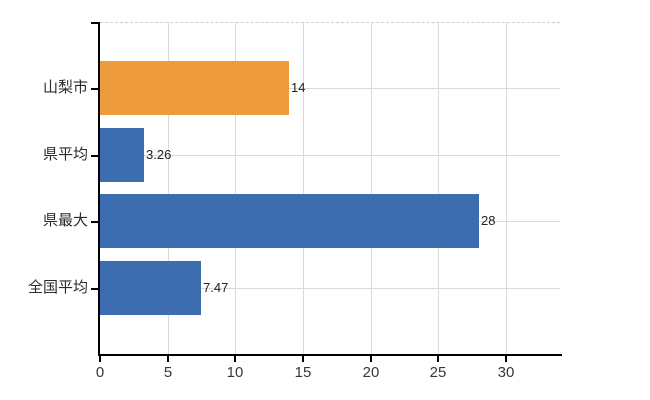 The height and width of the screenshot is (400, 650). I want to click on x-axis-tick-label: 30, so click(506, 372).